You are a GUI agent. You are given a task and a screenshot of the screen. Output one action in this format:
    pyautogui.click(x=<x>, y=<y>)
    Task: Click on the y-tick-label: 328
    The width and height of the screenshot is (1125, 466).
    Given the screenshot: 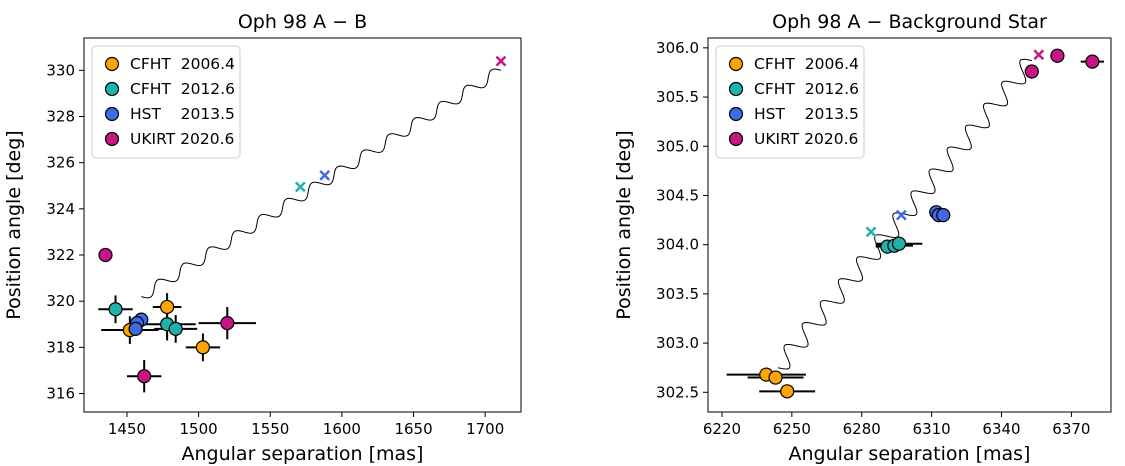 What is the action you would take?
    pyautogui.click(x=60, y=116)
    